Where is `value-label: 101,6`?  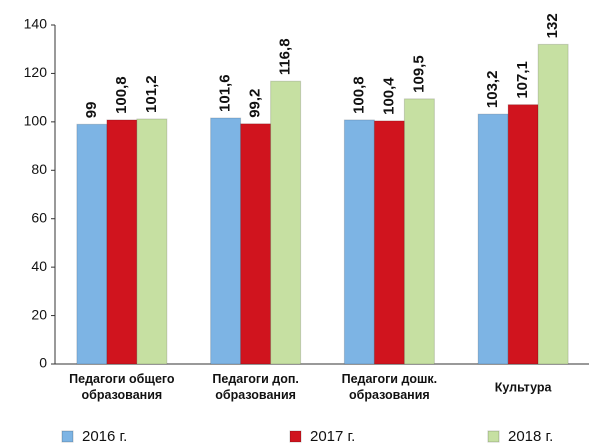
value-label: 101,6 is located at coordinates (225, 93).